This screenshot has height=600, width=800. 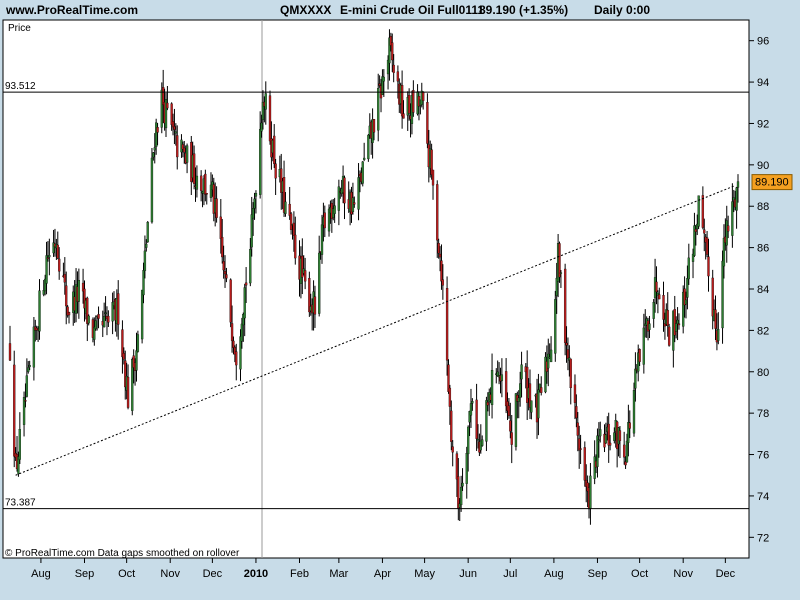 I want to click on price-tick-label: 96, so click(x=763, y=42).